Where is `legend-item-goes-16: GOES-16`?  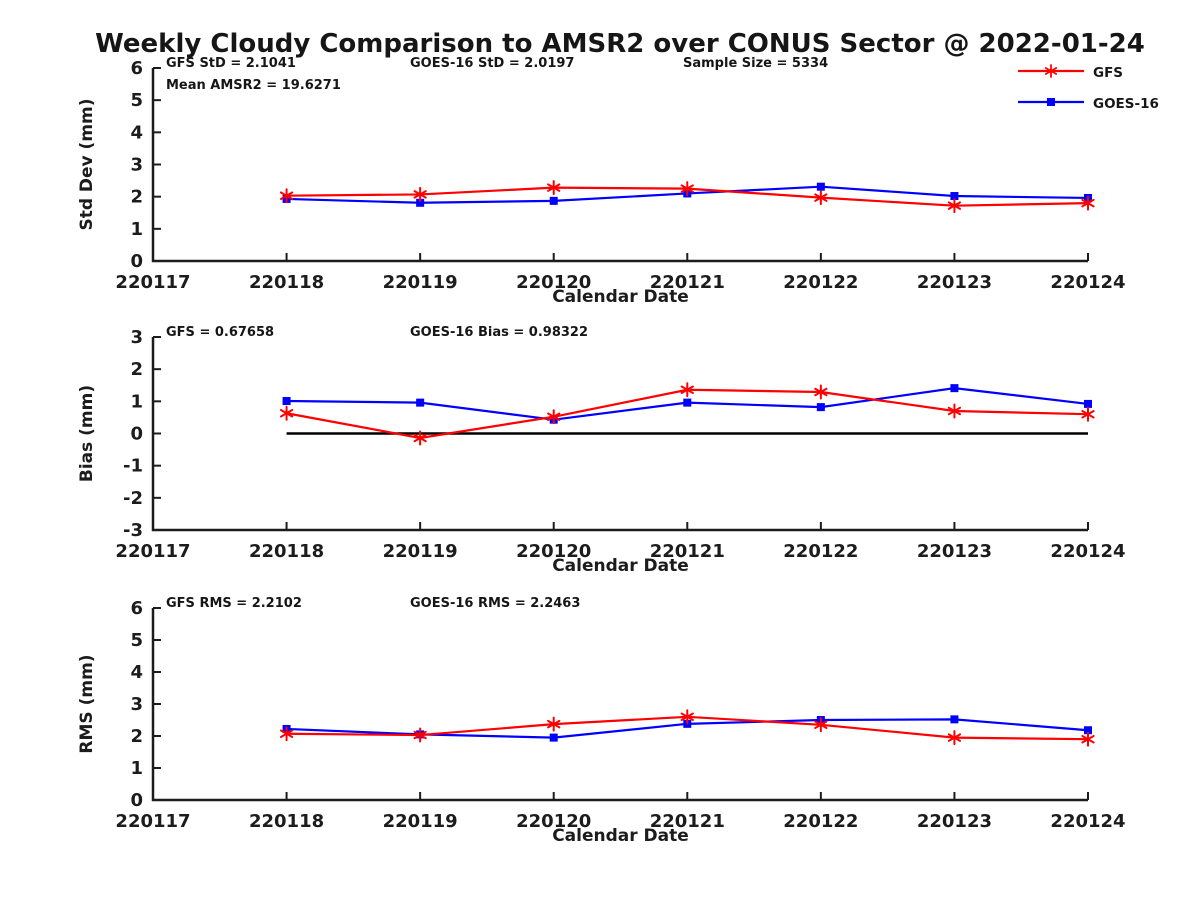 legend-item-goes-16: GOES-16 is located at coordinates (1087, 104).